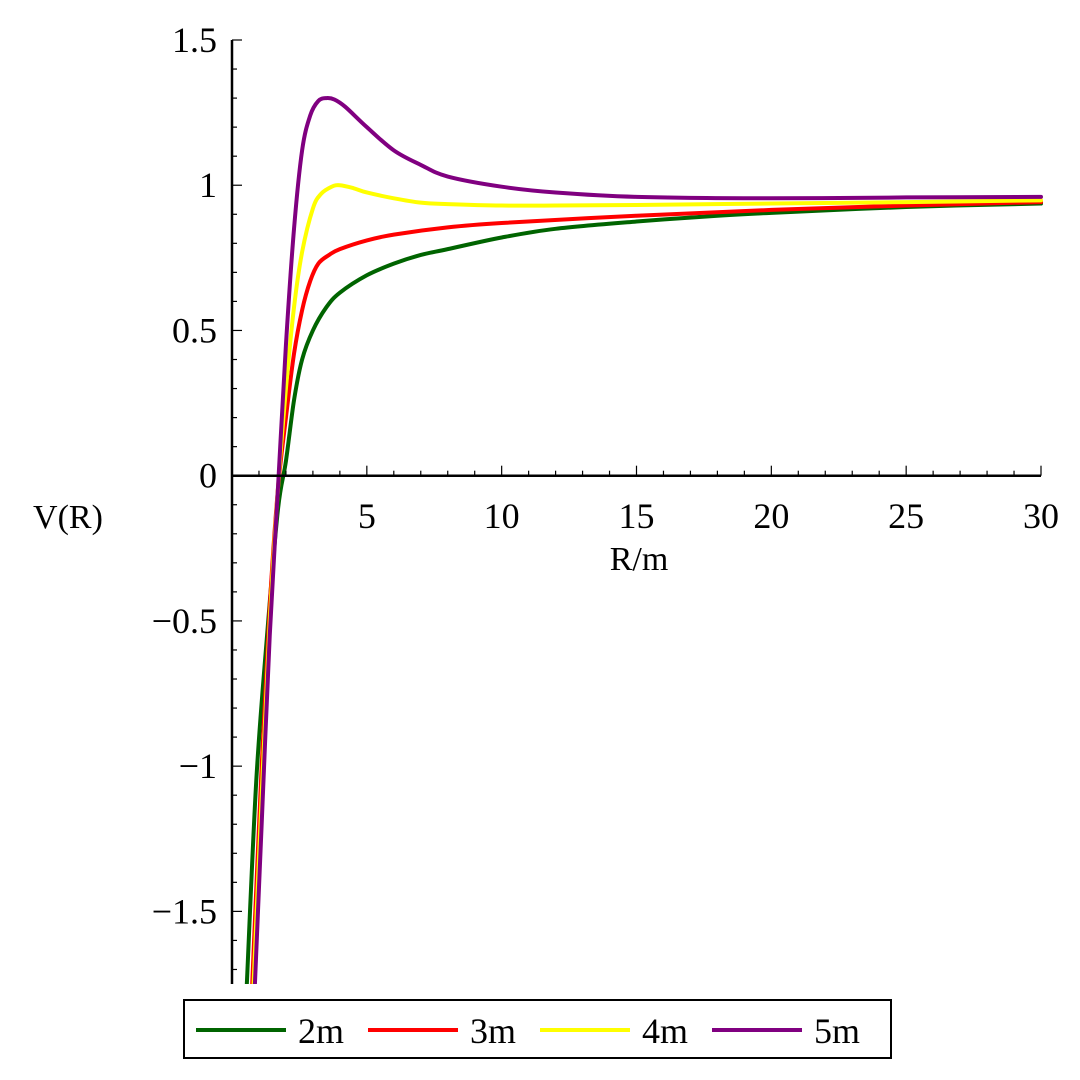 The image size is (1080, 1080). What do you see at coordinates (321, 1031) in the screenshot?
I see `legend-label-2m: 2m` at bounding box center [321, 1031].